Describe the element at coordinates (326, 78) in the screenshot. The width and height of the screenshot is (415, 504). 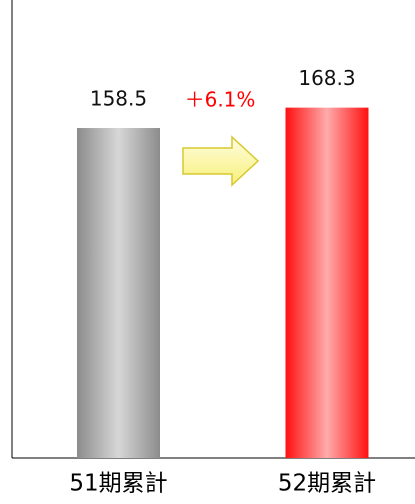
I see `value-label: 168.3` at that location.